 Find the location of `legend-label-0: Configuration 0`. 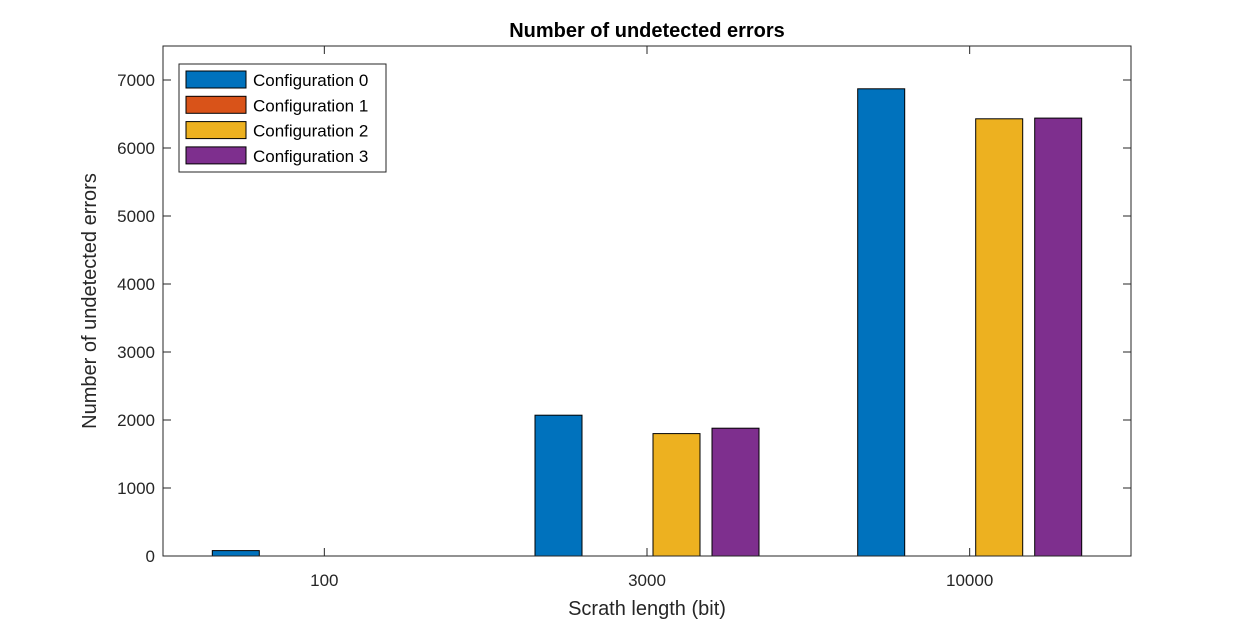

legend-label-0: Configuration 0 is located at coordinates (310, 80).